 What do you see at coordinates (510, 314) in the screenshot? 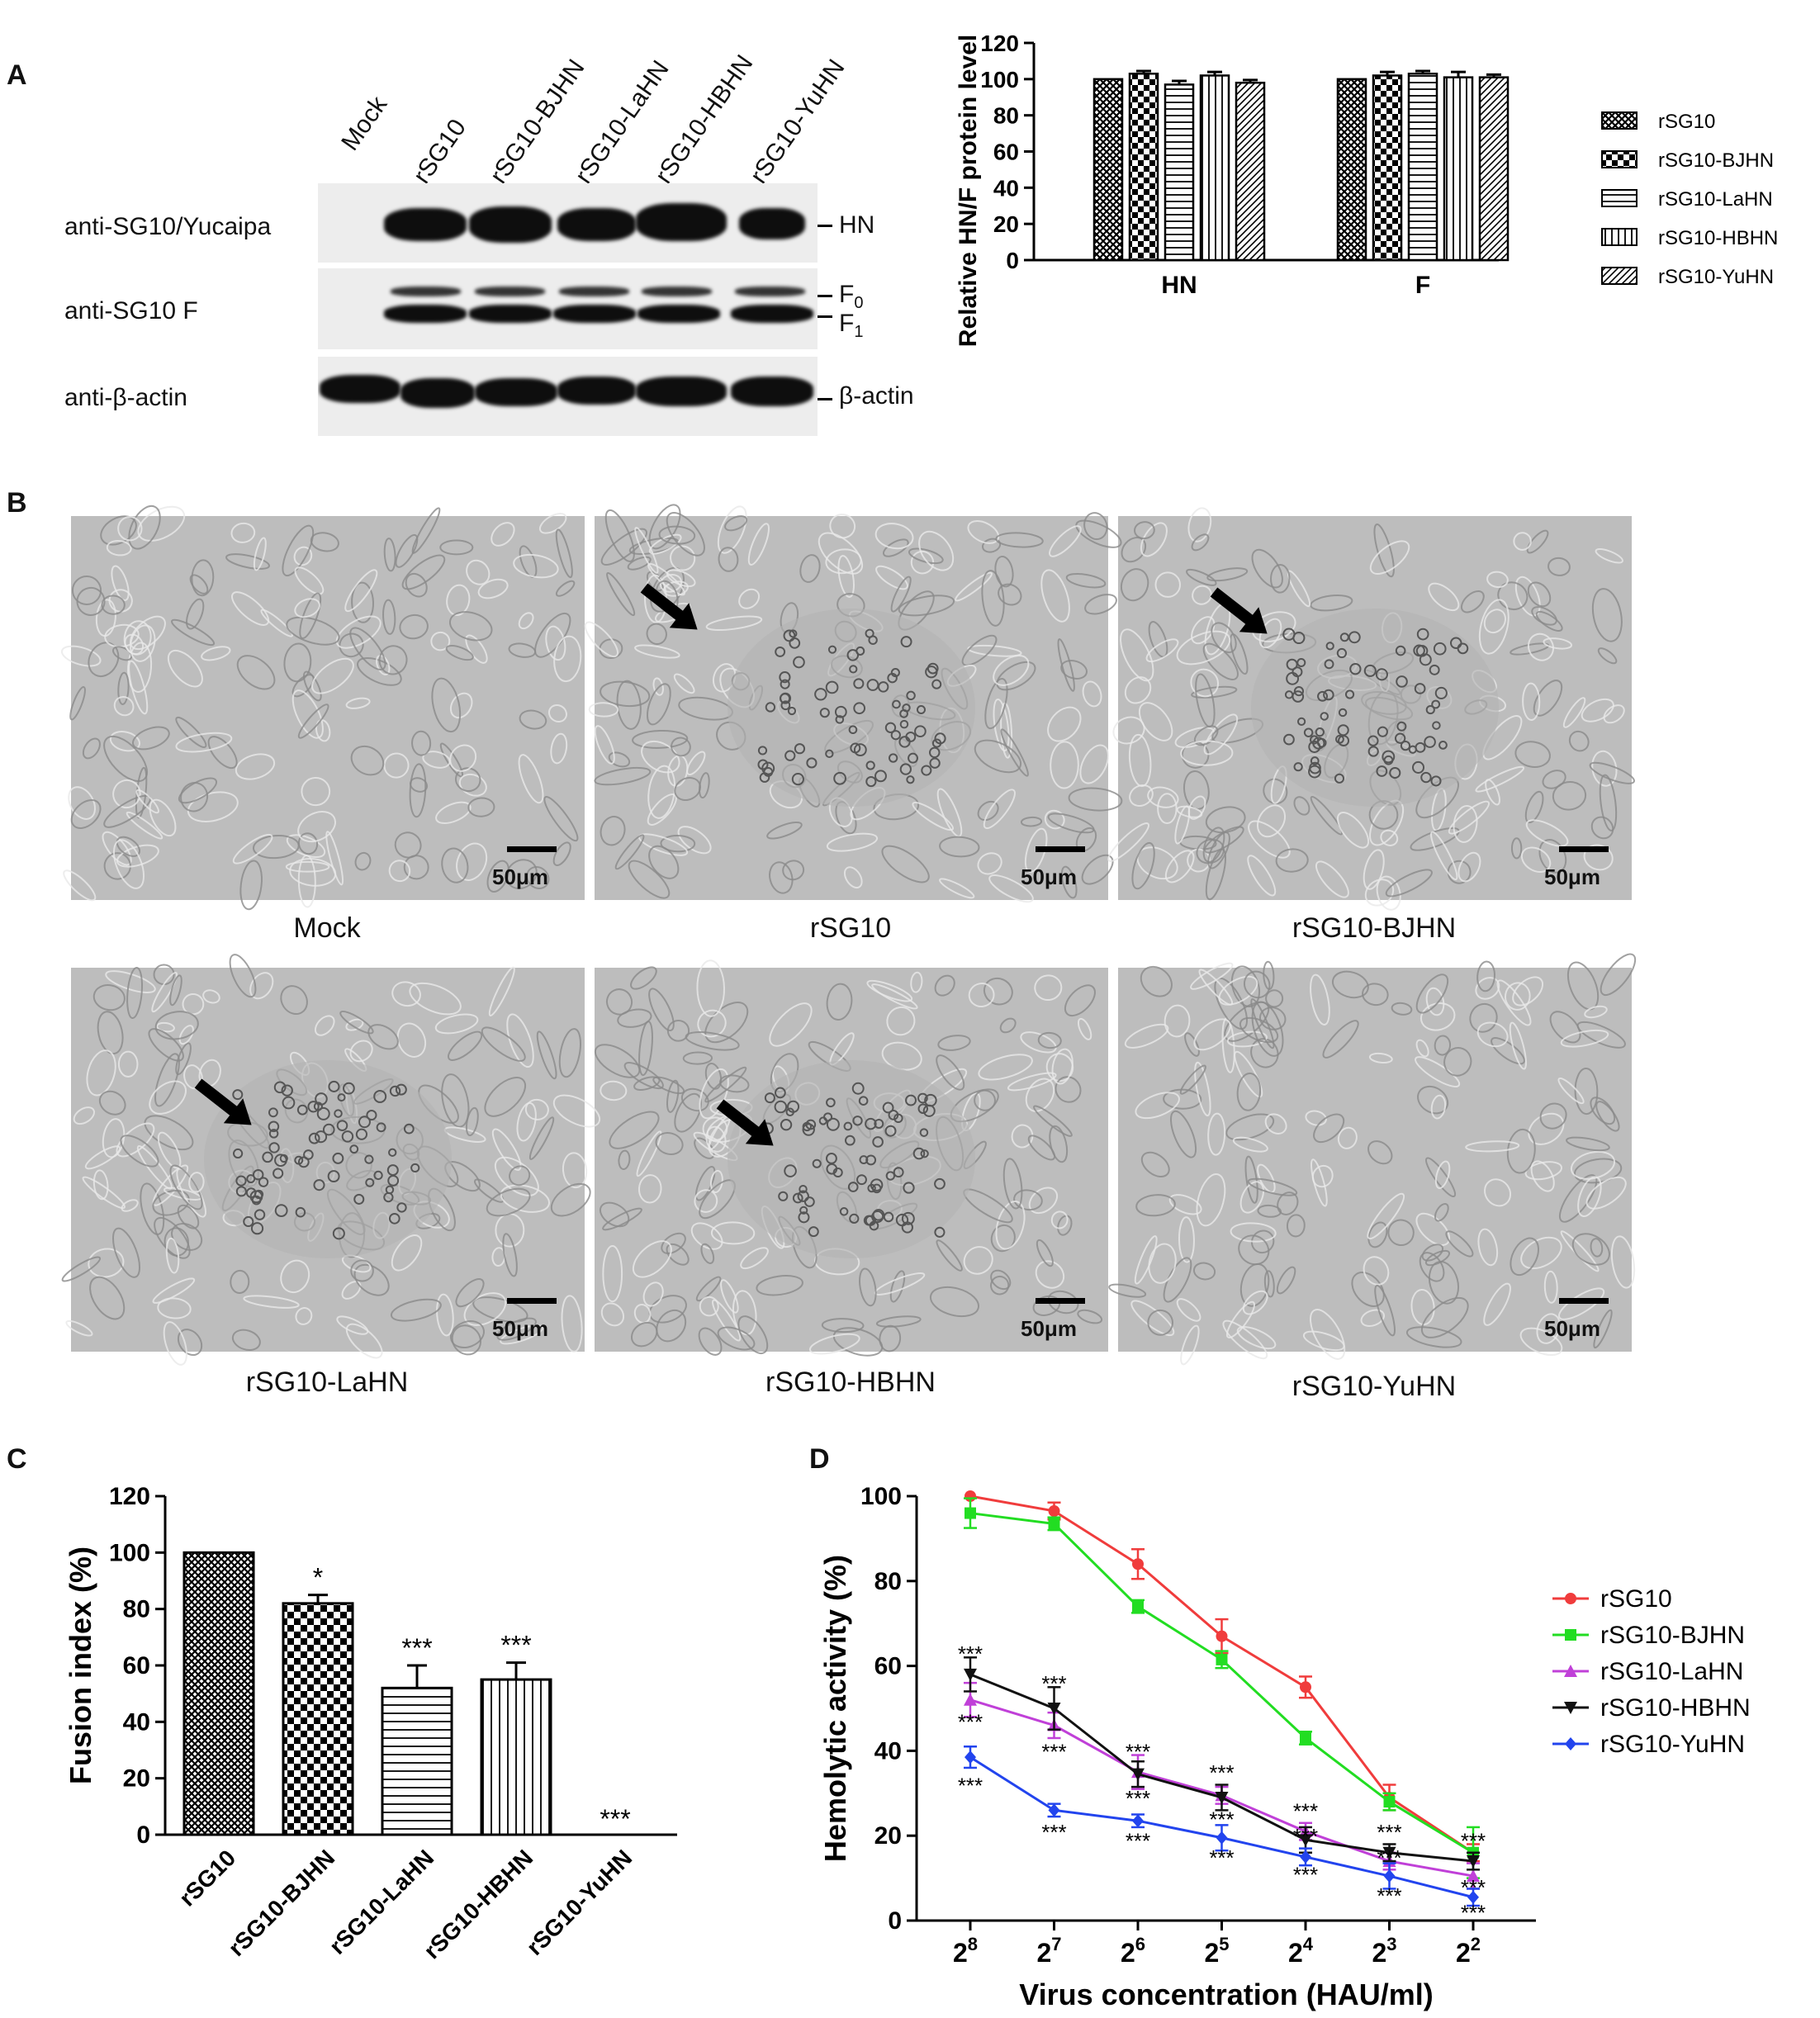
I see `band-f1-bjhn` at bounding box center [510, 314].